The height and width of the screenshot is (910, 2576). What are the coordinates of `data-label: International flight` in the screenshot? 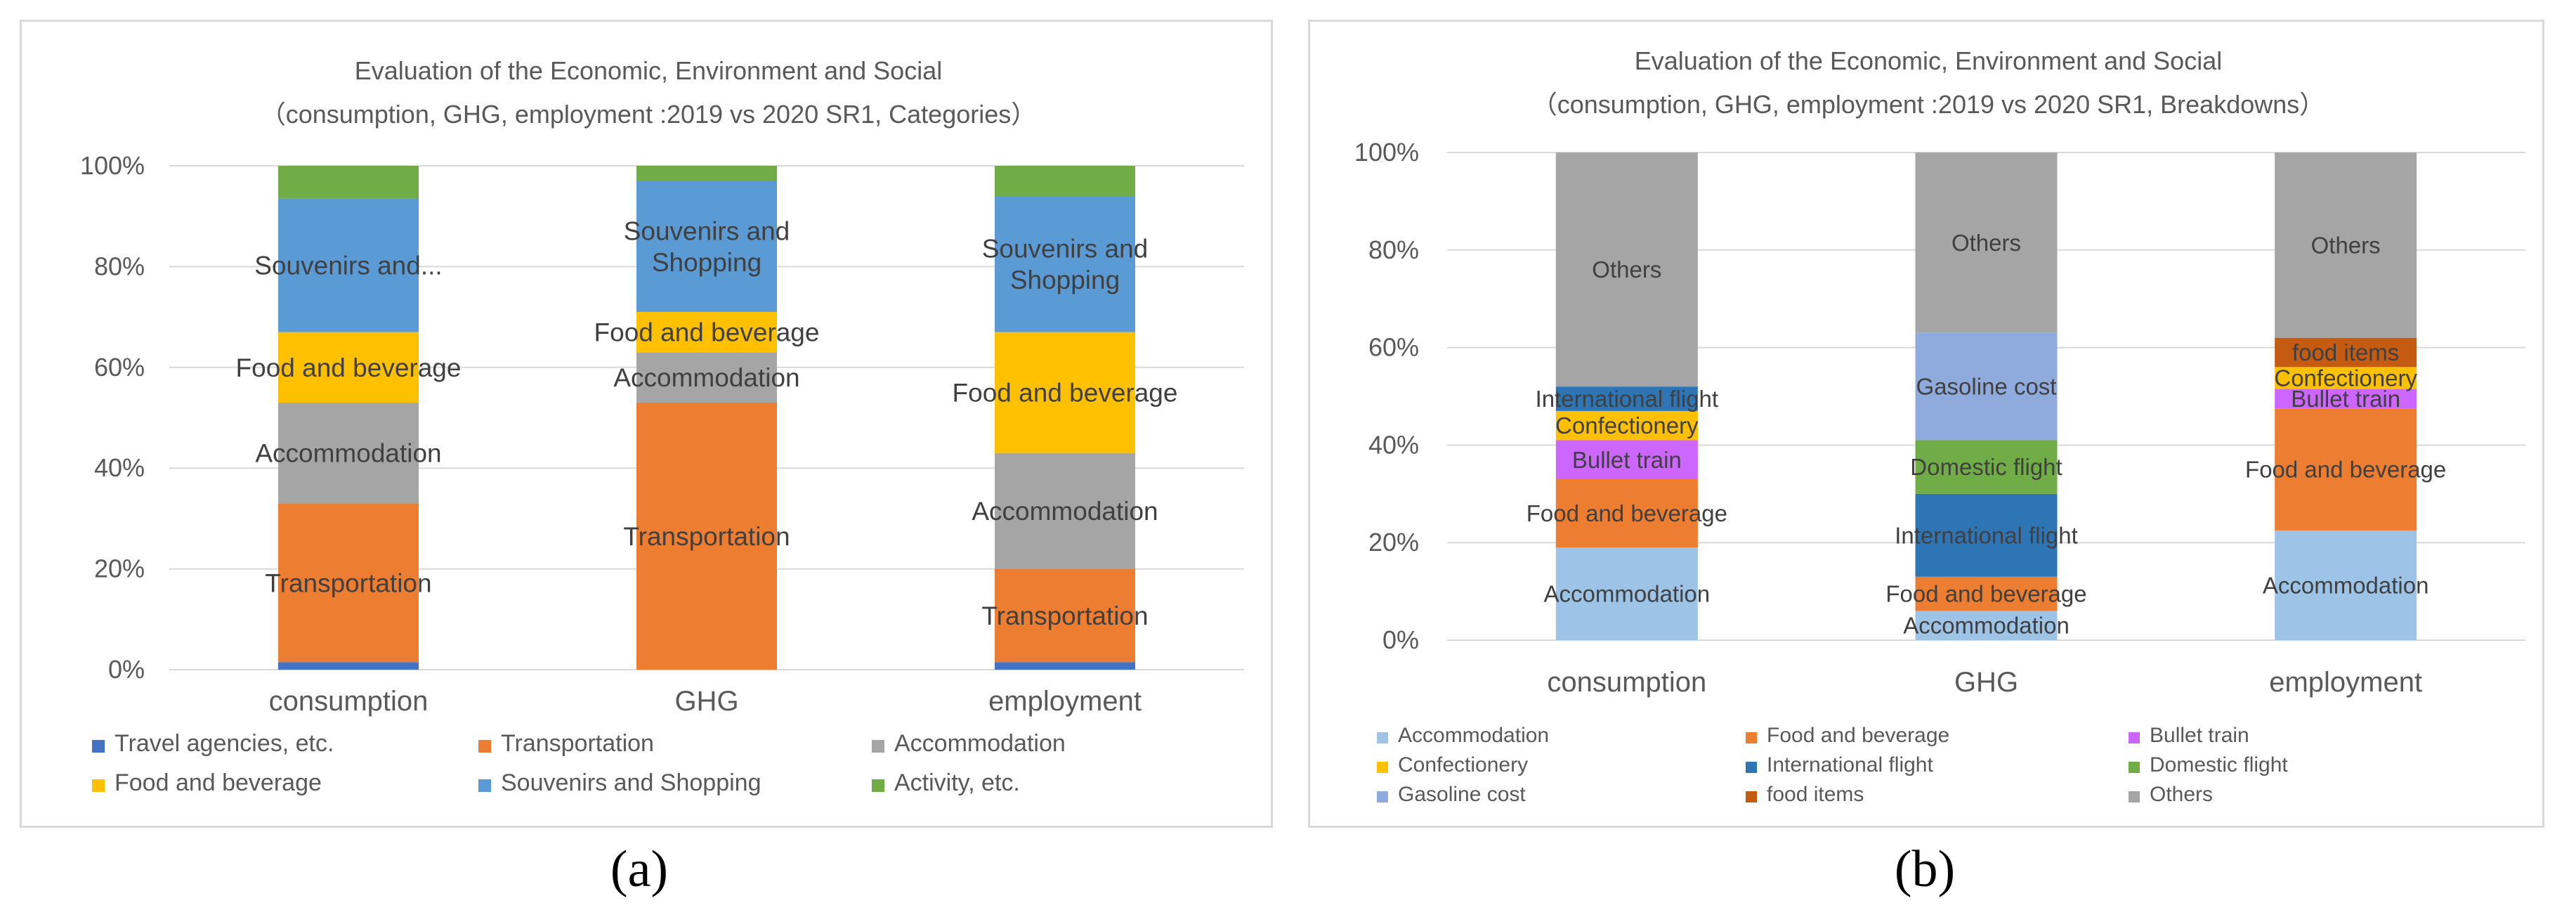 It's located at (1986, 535).